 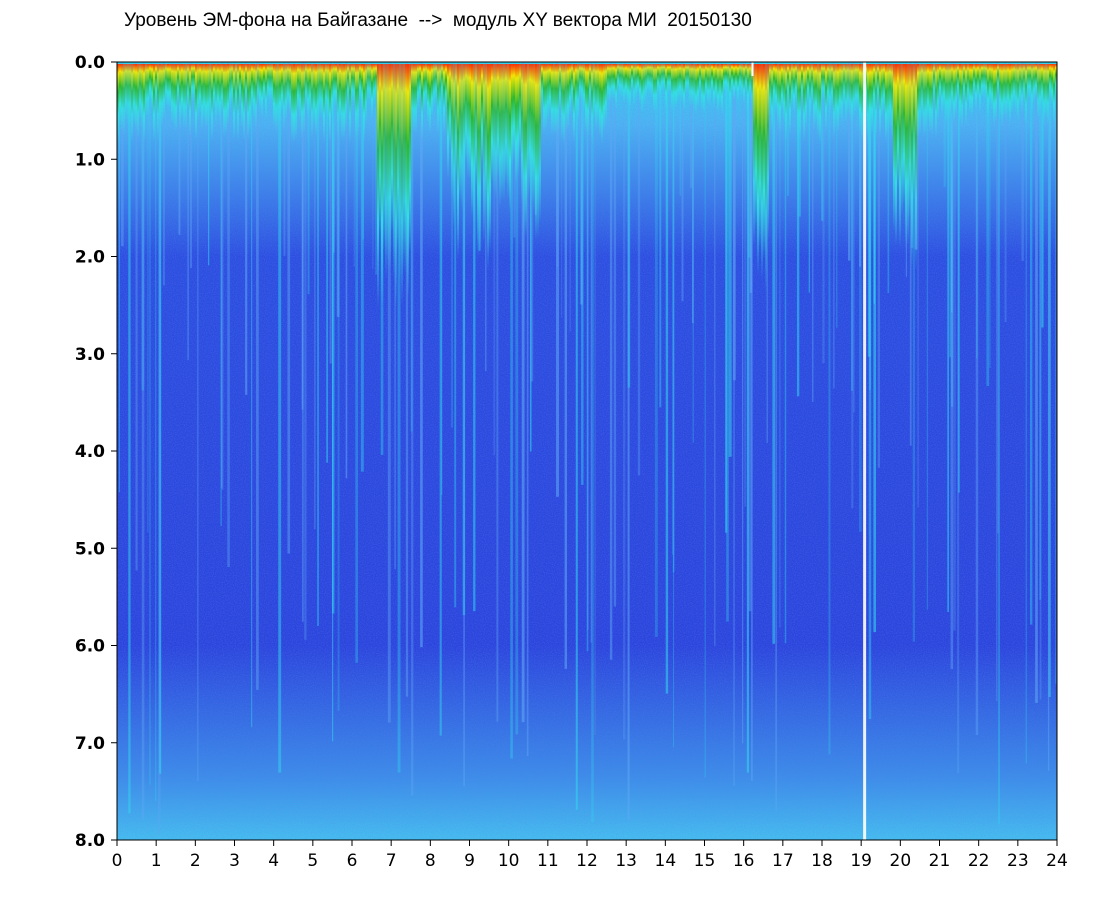 What do you see at coordinates (234, 861) in the screenshot?
I see `x-tick-label: 3` at bounding box center [234, 861].